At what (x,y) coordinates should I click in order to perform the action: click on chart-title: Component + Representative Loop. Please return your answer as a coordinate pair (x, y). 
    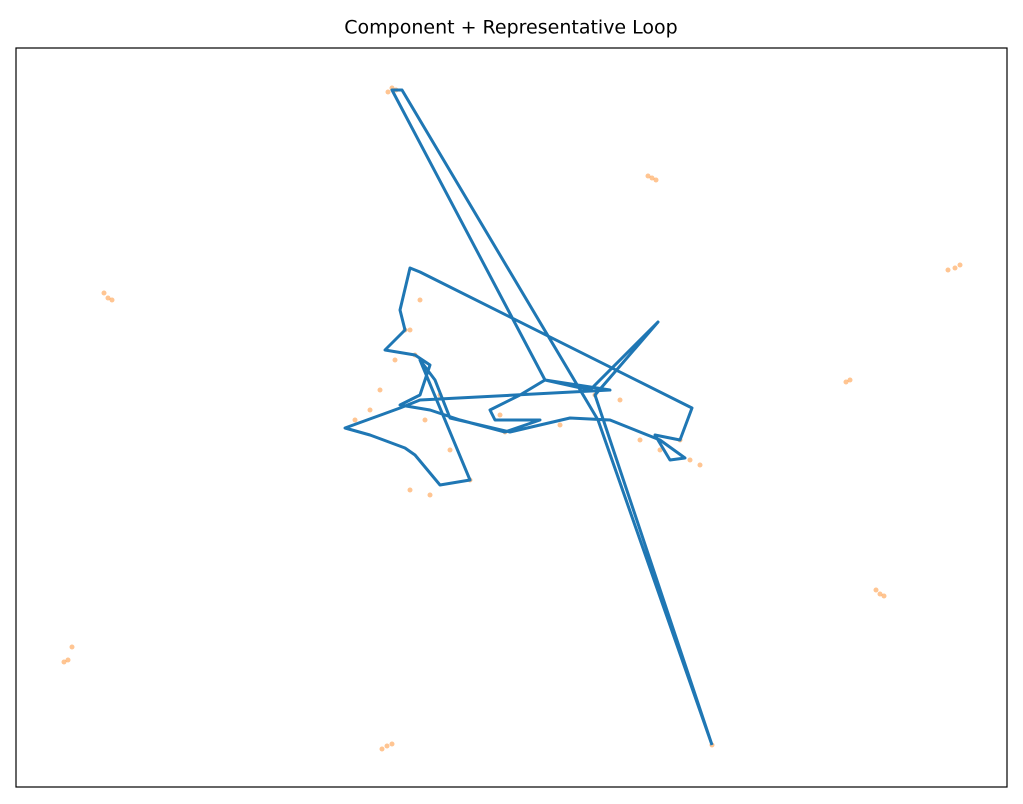
    Looking at the image, I should click on (510, 28).